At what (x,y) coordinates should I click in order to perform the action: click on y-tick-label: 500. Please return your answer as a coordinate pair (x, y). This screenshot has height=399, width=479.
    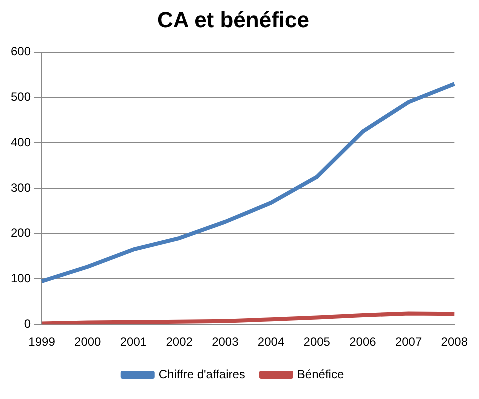
    Looking at the image, I should click on (21, 97).